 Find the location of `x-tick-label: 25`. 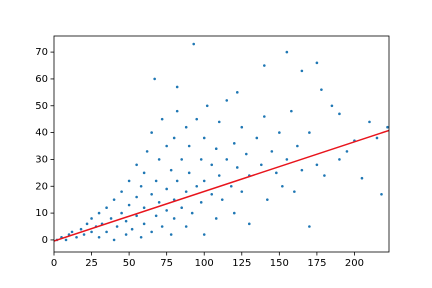

x-tick-label: 25 is located at coordinates (91, 263).